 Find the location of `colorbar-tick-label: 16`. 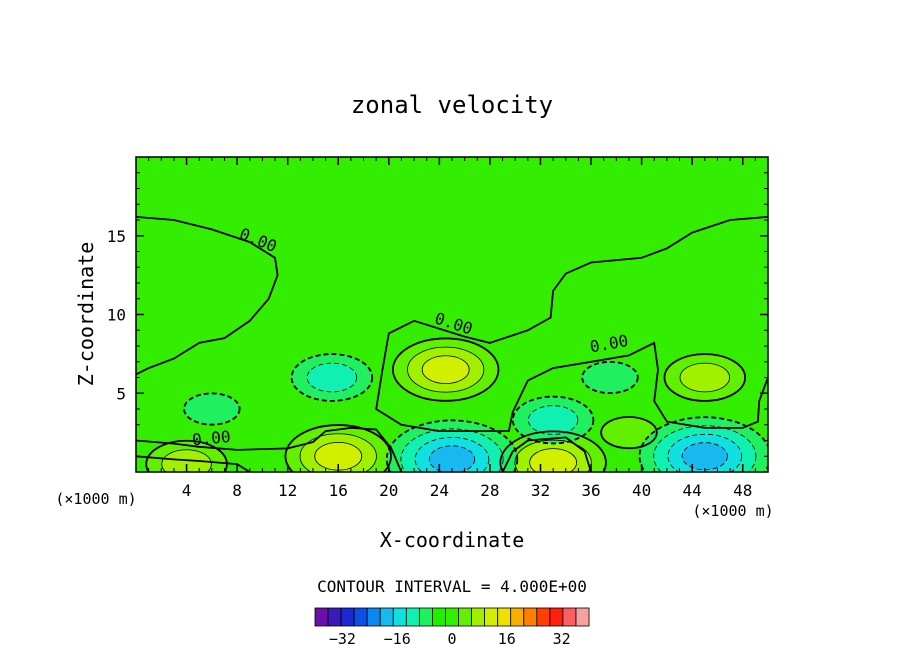

colorbar-tick-label: 16 is located at coordinates (507, 639).